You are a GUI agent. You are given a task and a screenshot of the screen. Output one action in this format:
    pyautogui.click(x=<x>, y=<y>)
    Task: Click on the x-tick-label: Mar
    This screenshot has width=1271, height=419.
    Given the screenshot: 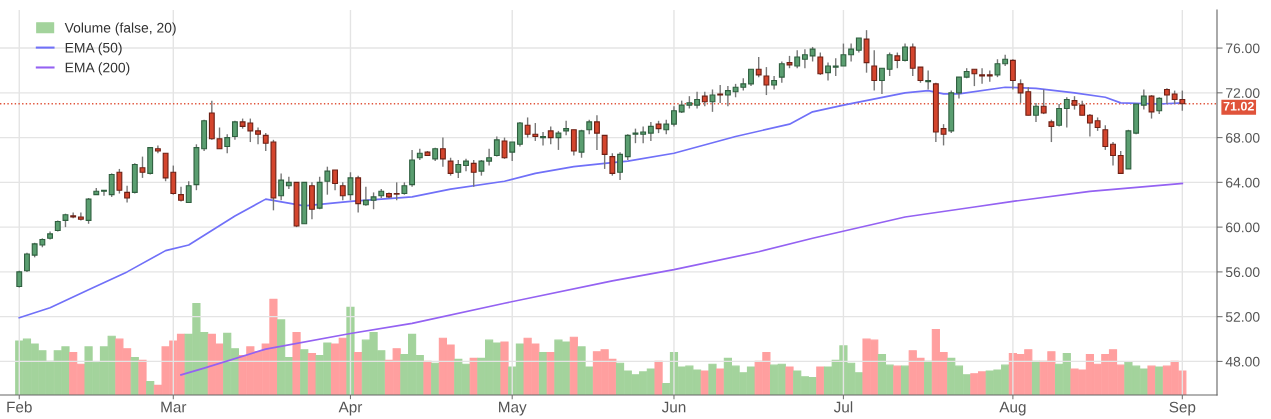 What is the action you would take?
    pyautogui.click(x=174, y=407)
    